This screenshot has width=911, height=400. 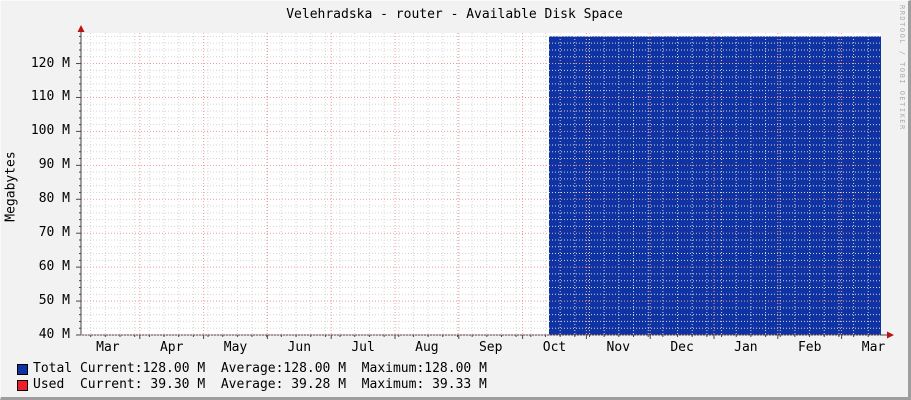 What do you see at coordinates (459, 384) in the screenshot?
I see `legend-maximum-value: 39.33 M` at bounding box center [459, 384].